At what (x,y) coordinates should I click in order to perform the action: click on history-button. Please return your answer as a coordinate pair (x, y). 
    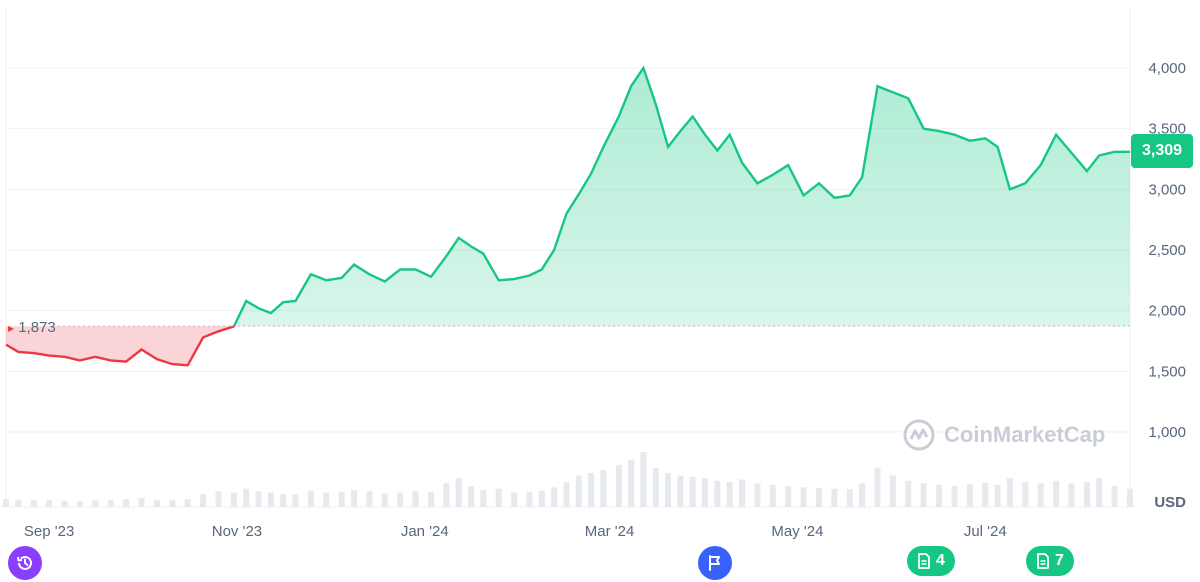
    Looking at the image, I should click on (25, 563).